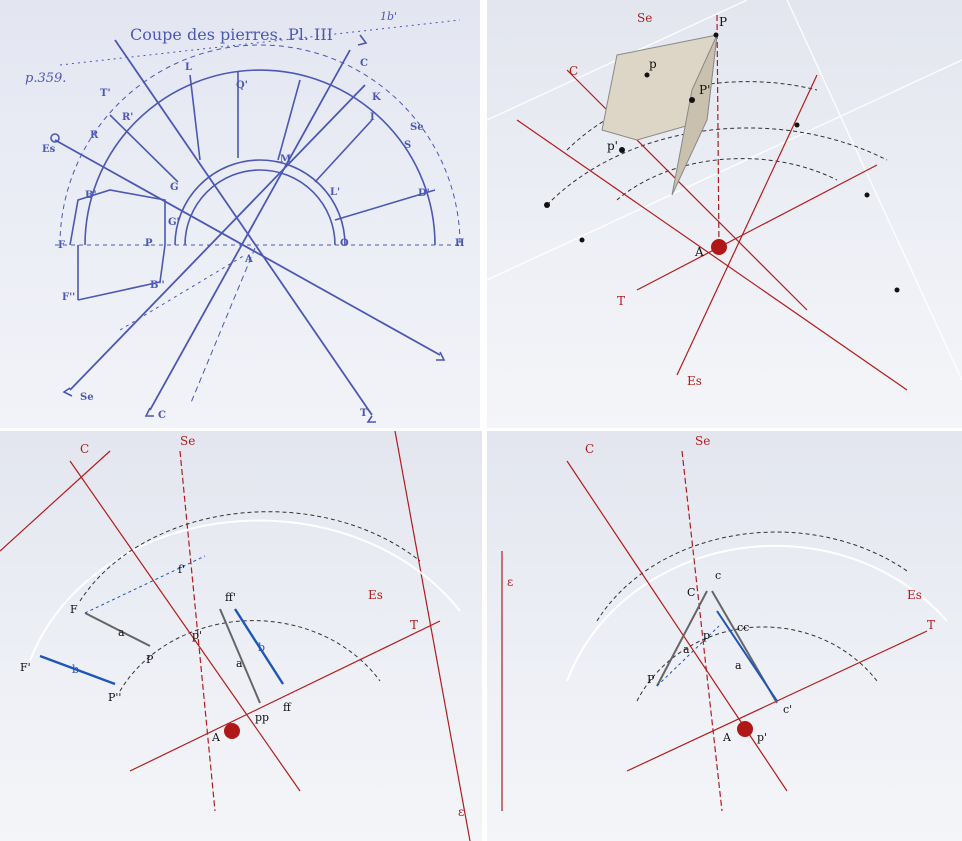  What do you see at coordinates (376, 97) in the screenshot?
I see `label-K: K` at bounding box center [376, 97].